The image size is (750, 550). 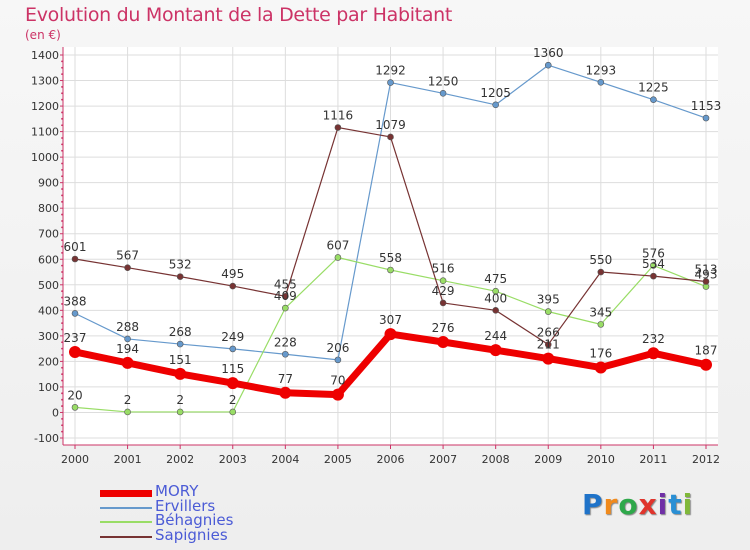 I want to click on data-label: 1205, so click(x=495, y=93).